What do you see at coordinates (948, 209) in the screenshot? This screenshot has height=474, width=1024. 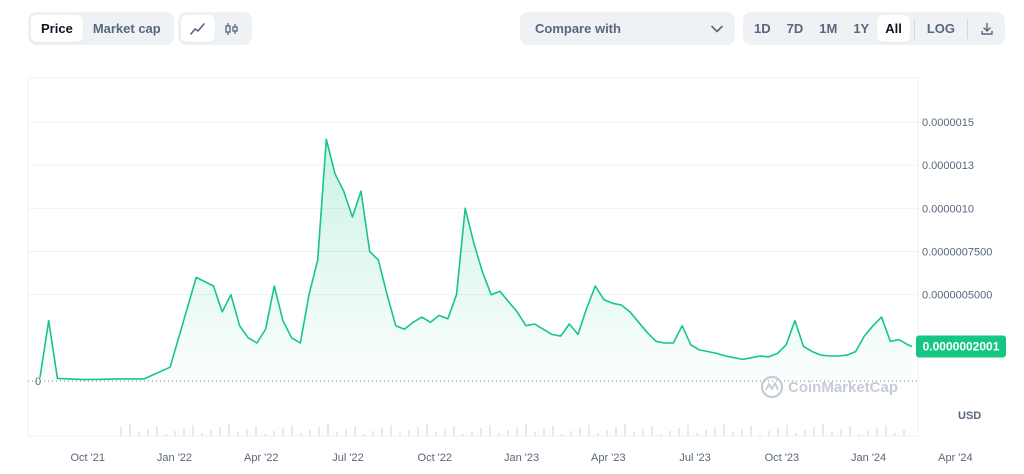 I see `y-tick-label: 0.0000010` at bounding box center [948, 209].